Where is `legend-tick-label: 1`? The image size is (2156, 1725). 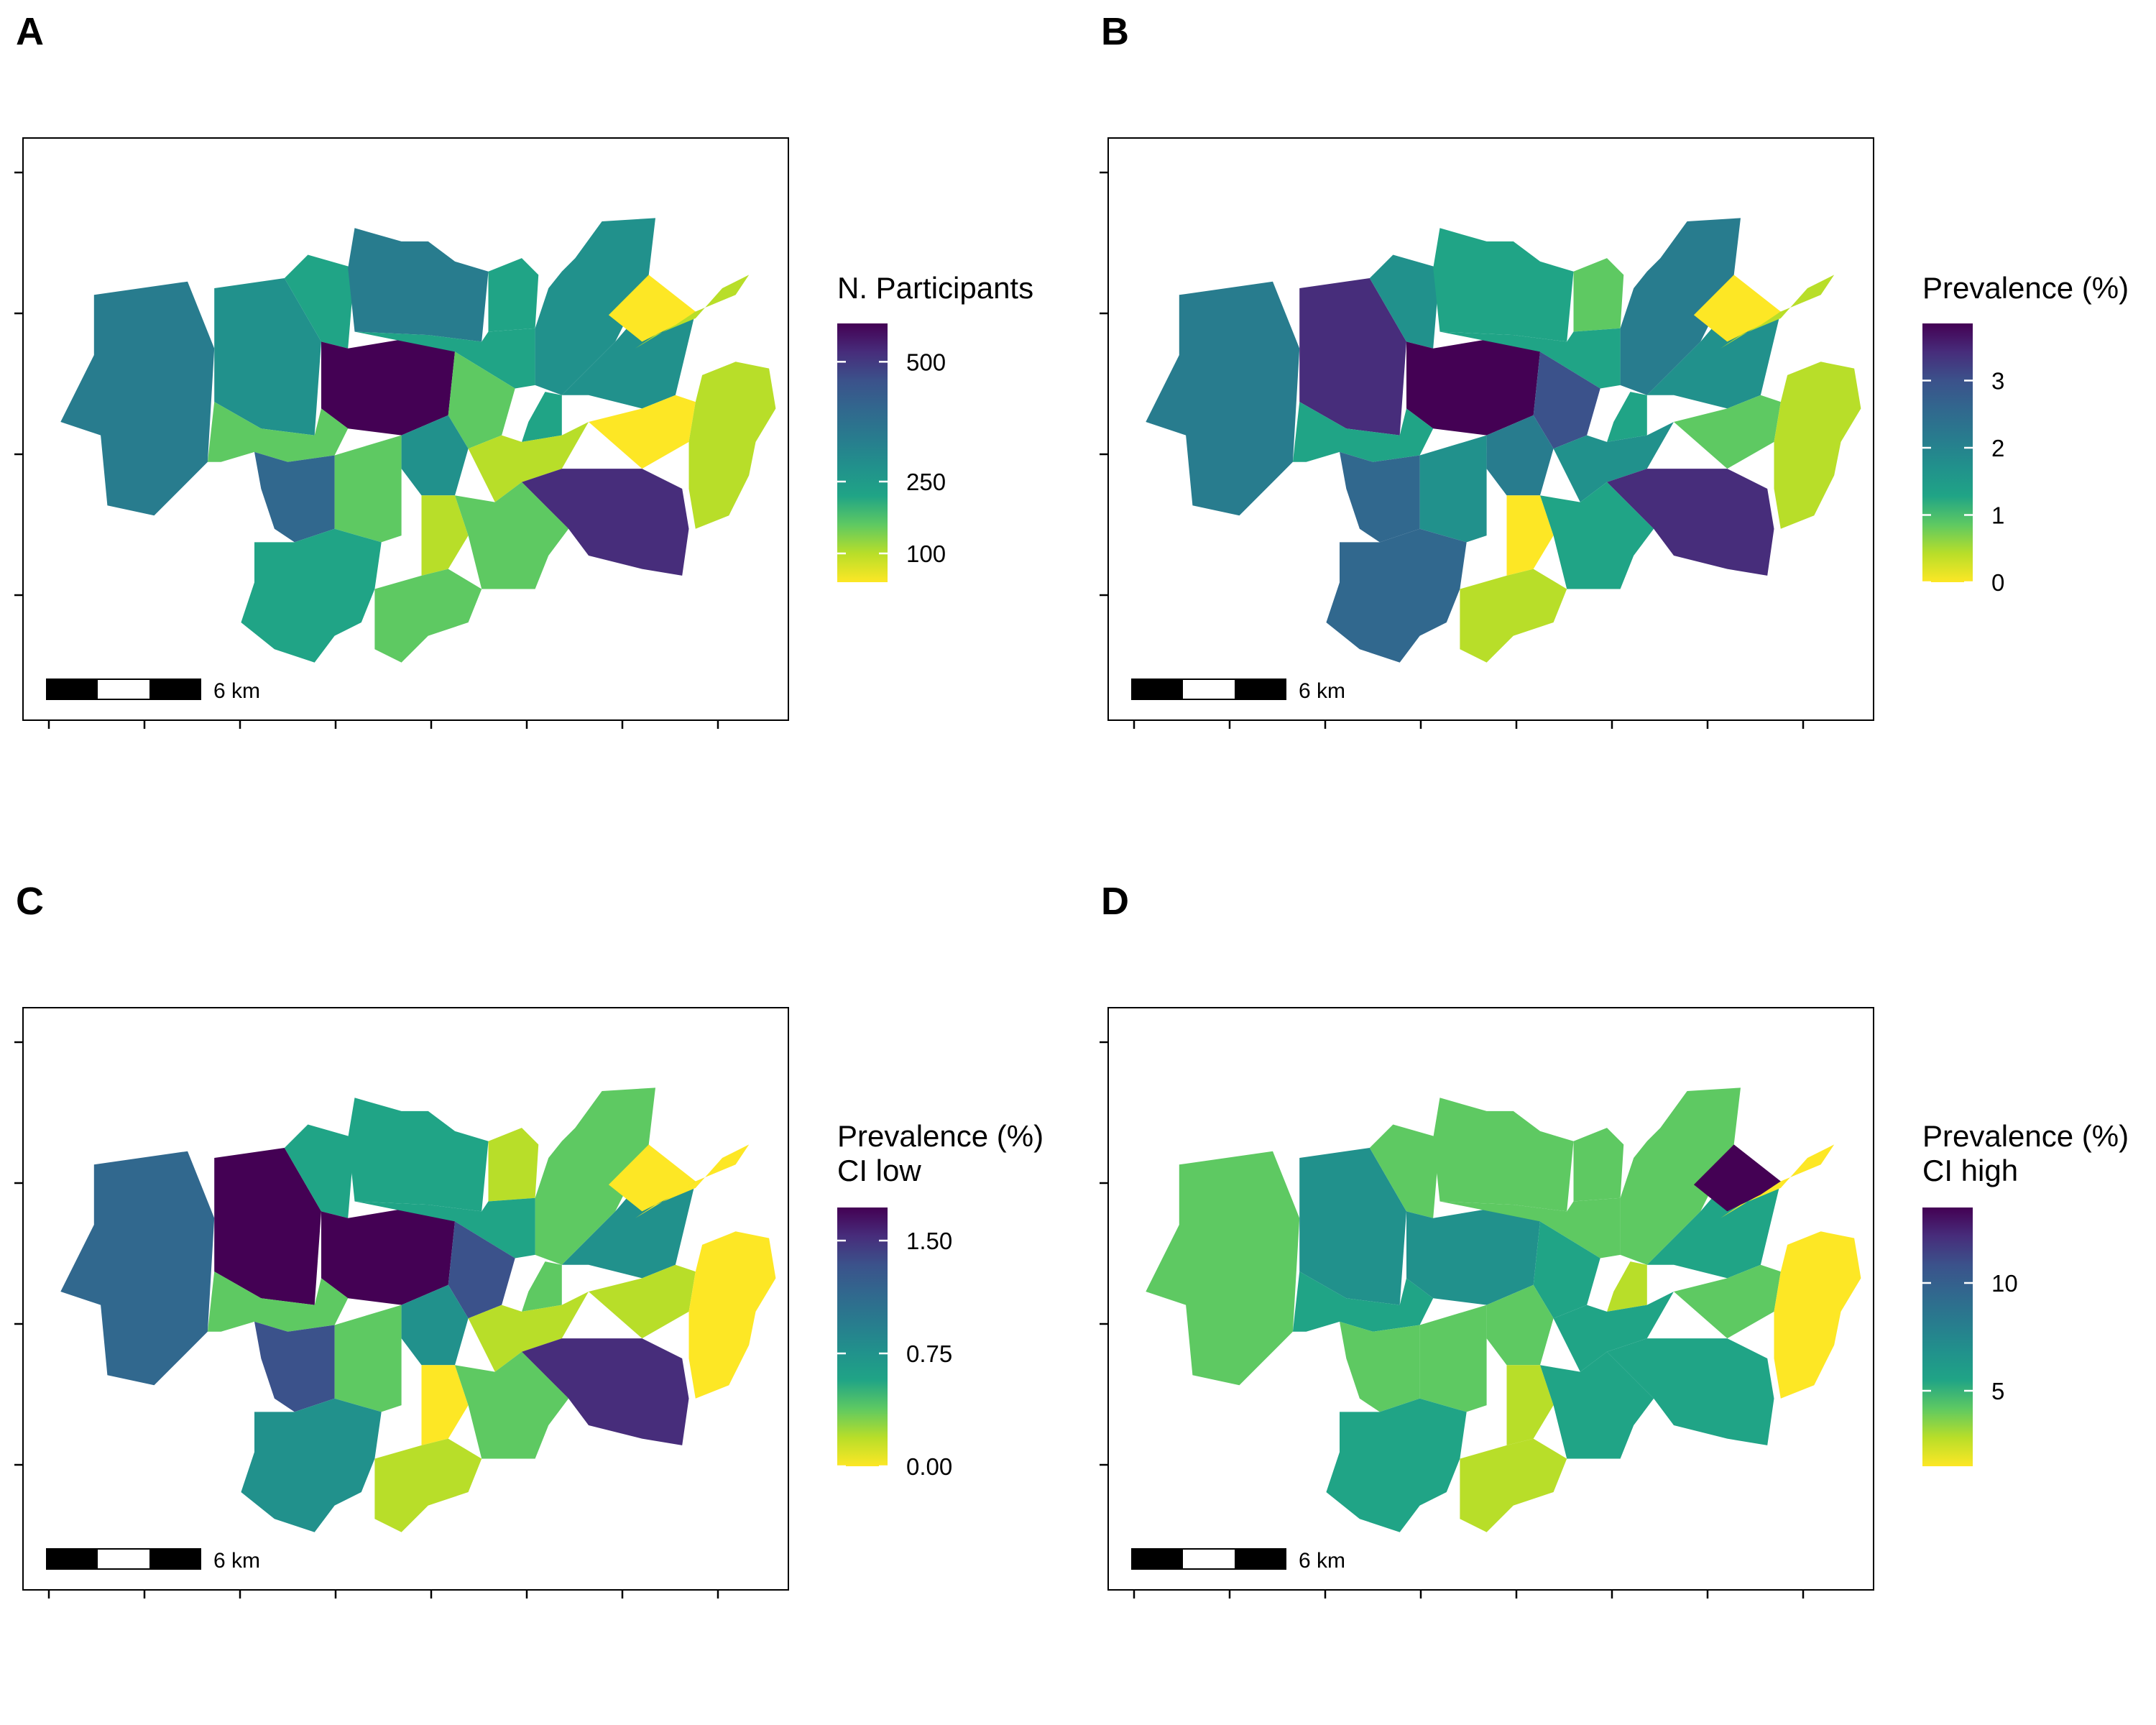
legend-tick-label: 1 is located at coordinates (1998, 515).